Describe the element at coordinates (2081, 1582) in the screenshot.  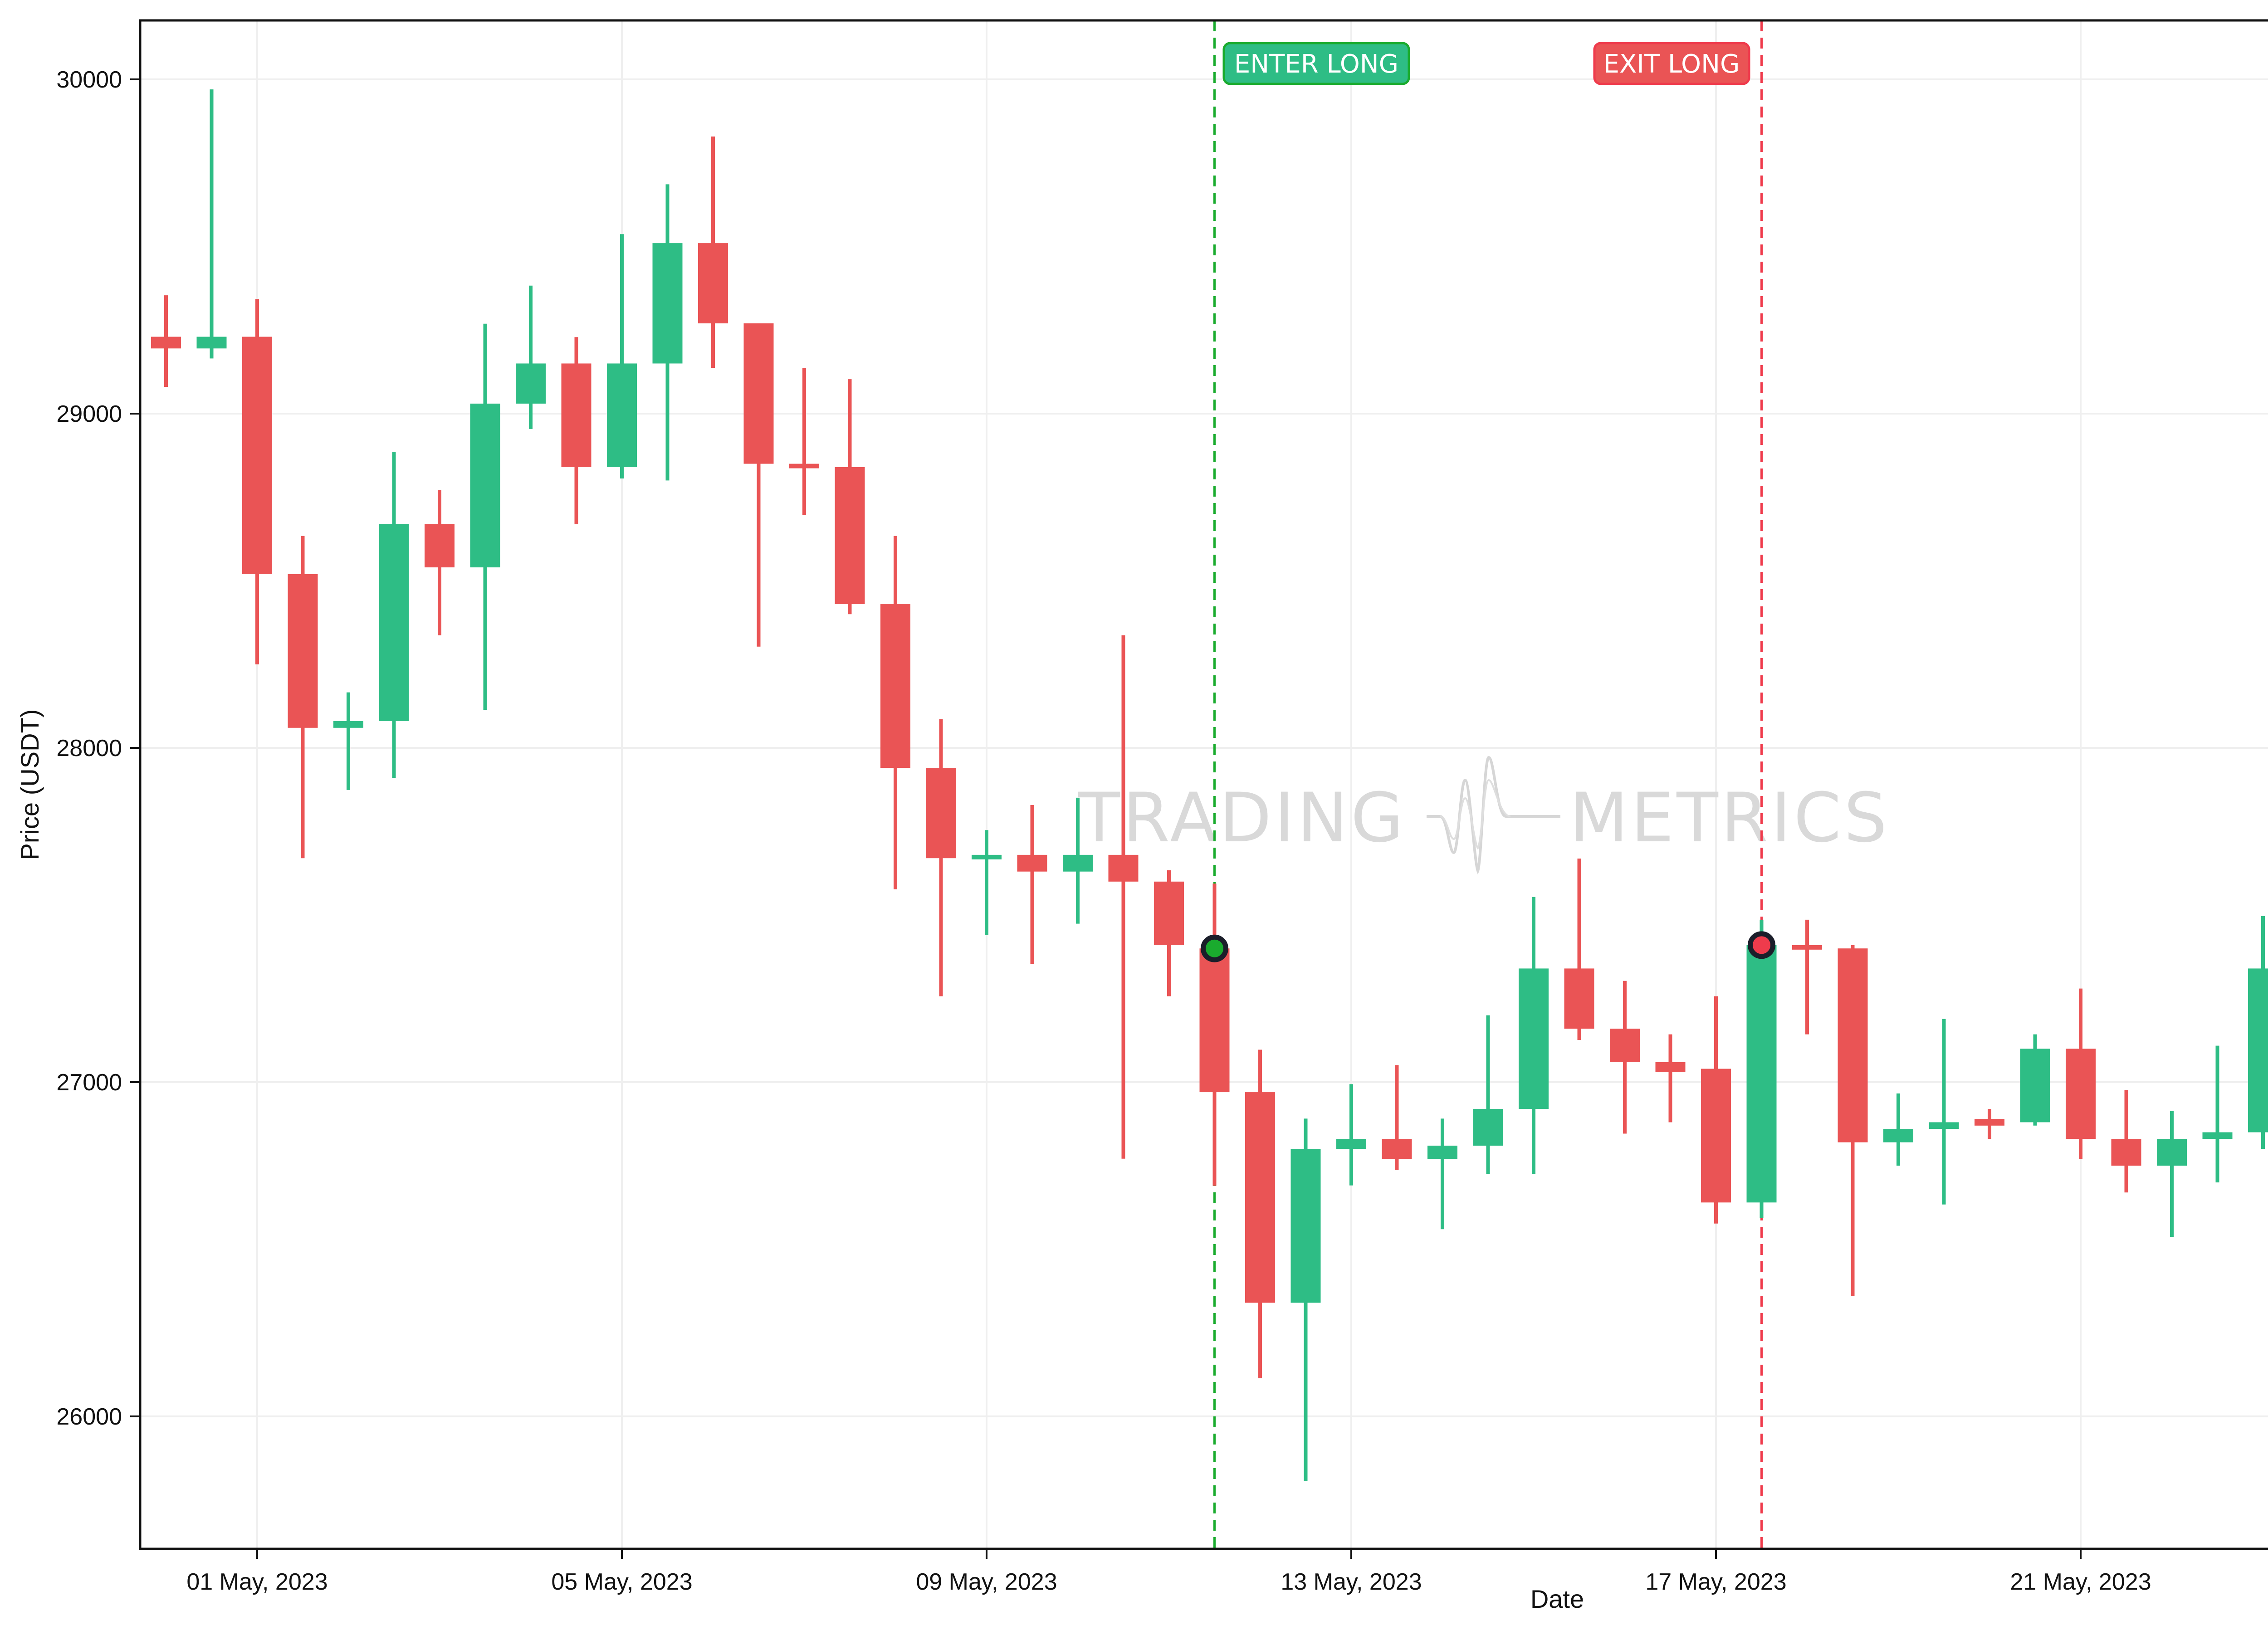
I see `x-tick-label: 21 May, 2023` at that location.